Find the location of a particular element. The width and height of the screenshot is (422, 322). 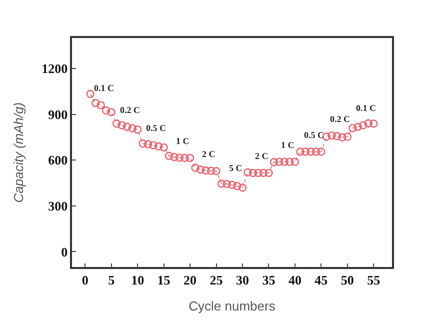

x-axis-title: Cycle numbers is located at coordinates (232, 306).